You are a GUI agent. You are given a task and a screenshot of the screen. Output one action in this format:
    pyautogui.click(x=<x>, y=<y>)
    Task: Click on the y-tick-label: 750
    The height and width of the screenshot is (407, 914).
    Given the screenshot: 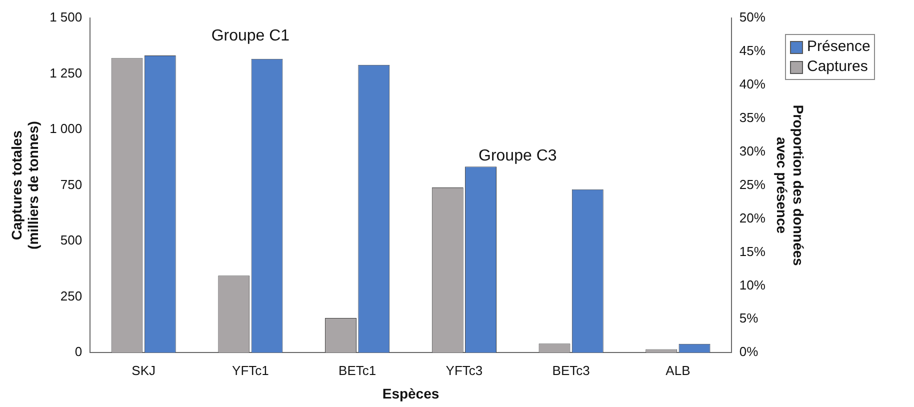 What is the action you would take?
    pyautogui.click(x=71, y=184)
    